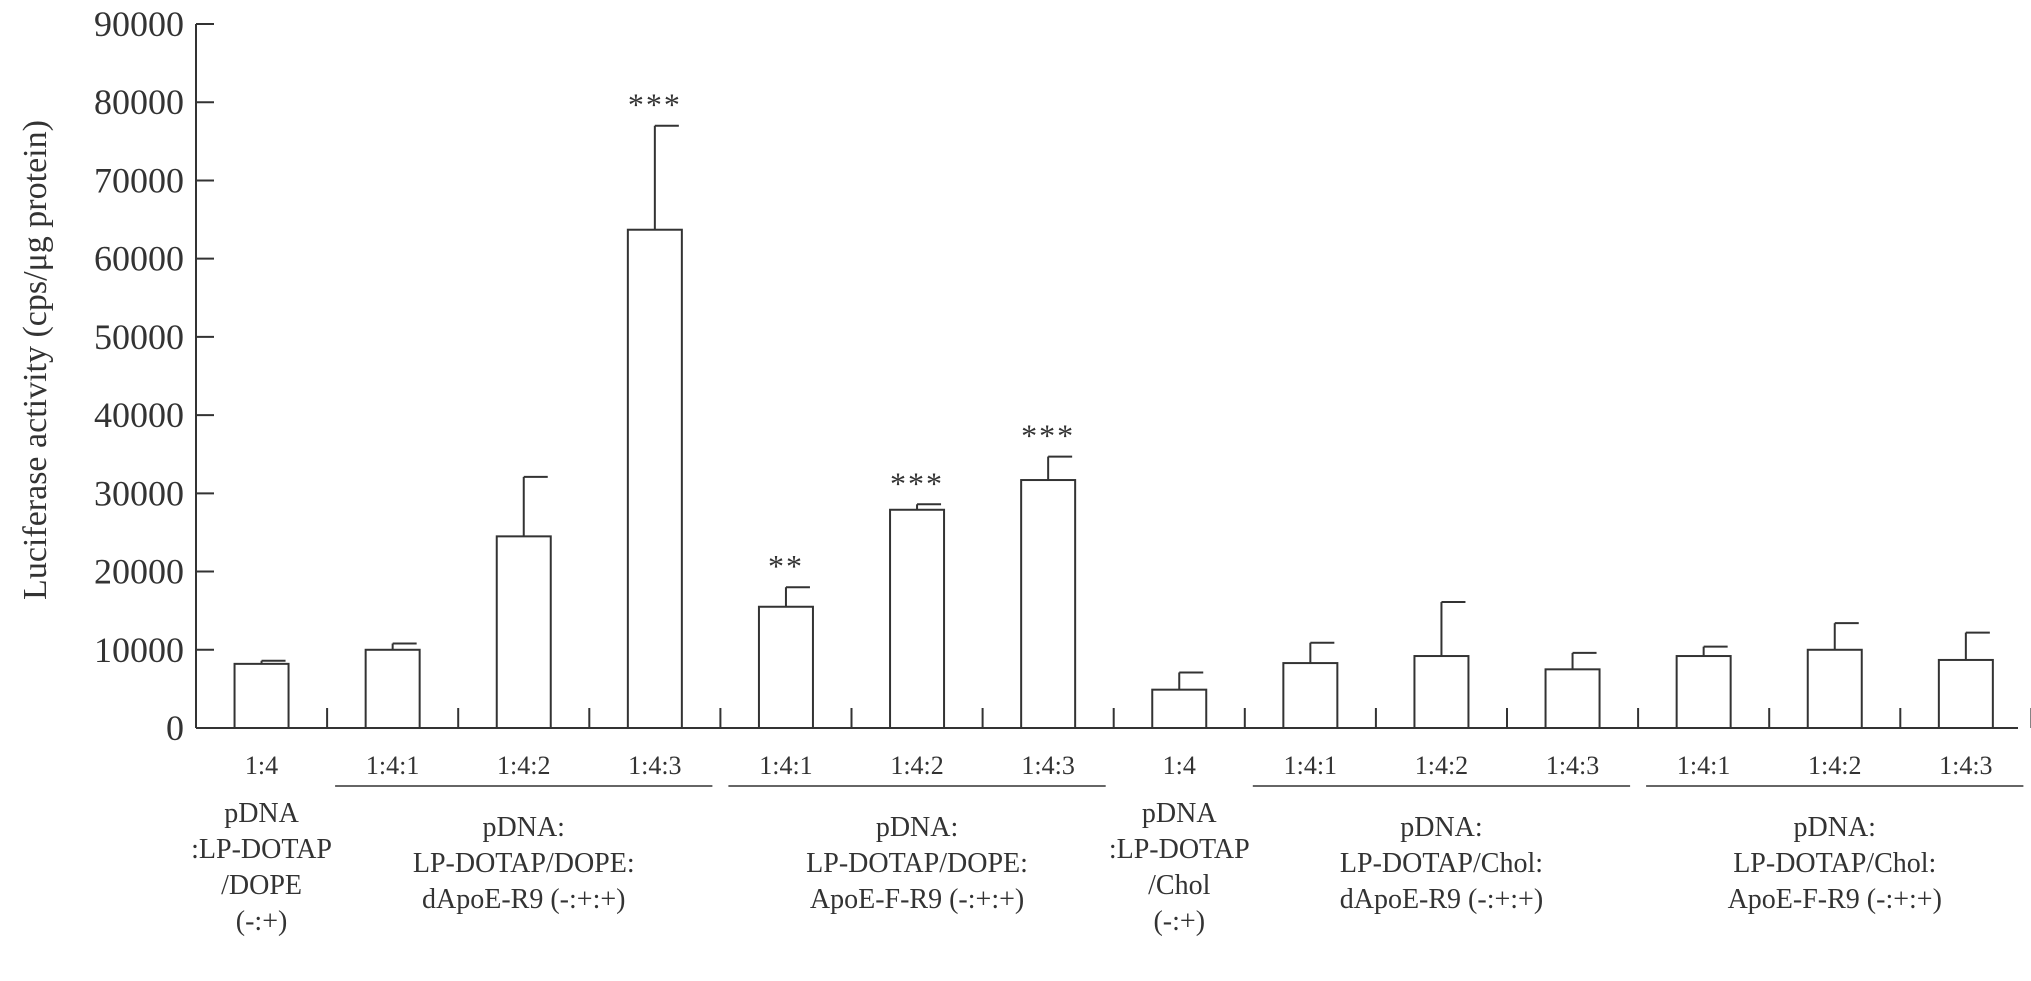 This screenshot has height=981, width=2031. Describe the element at coordinates (139, 24) in the screenshot. I see `y-tick-label: 90000` at that location.